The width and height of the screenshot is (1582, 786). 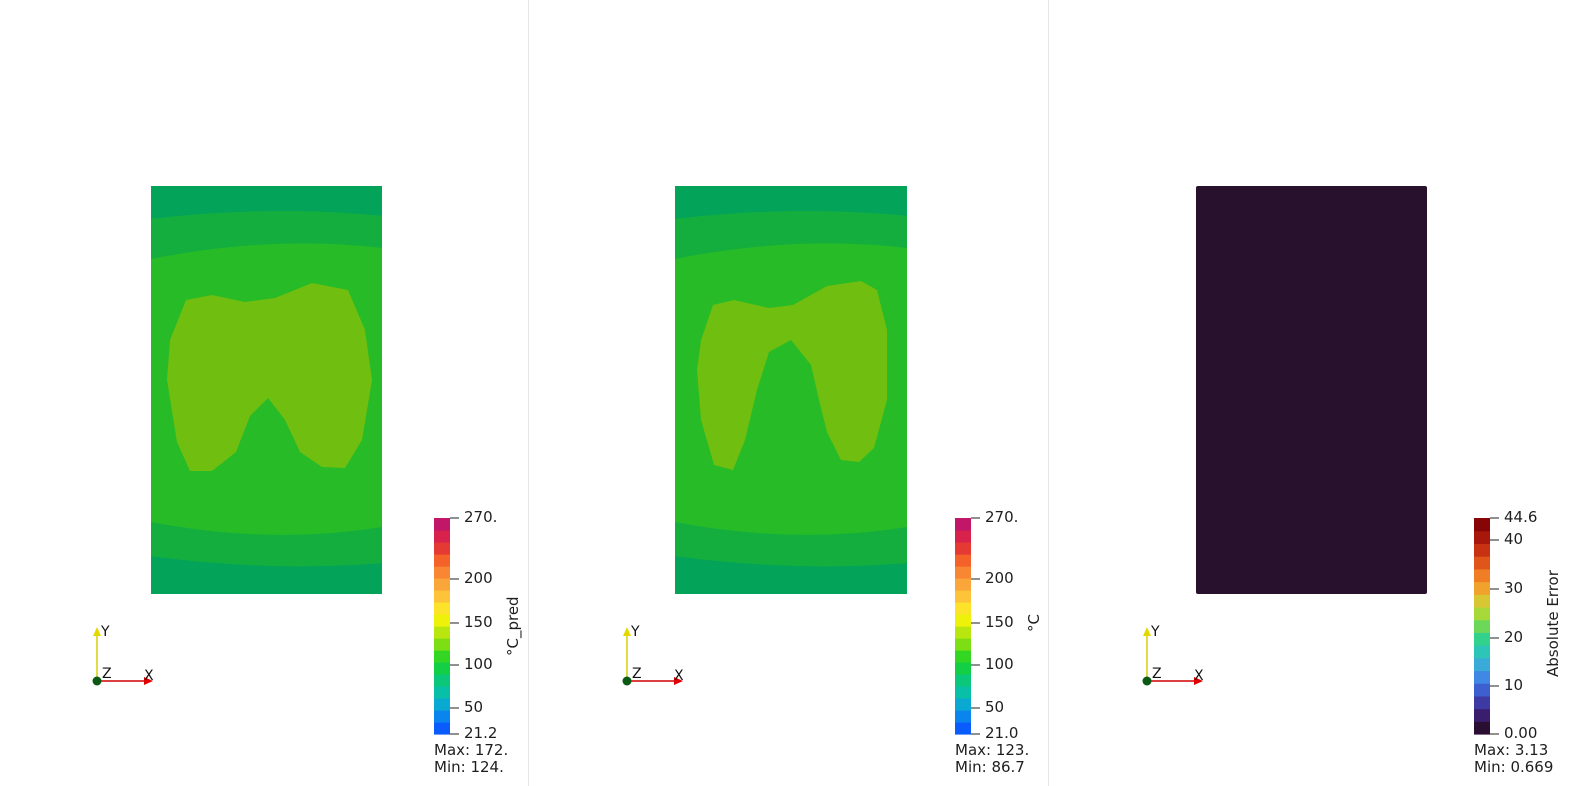 What do you see at coordinates (481, 733) in the screenshot?
I see `colorbar-tick-label: 21.2` at bounding box center [481, 733].